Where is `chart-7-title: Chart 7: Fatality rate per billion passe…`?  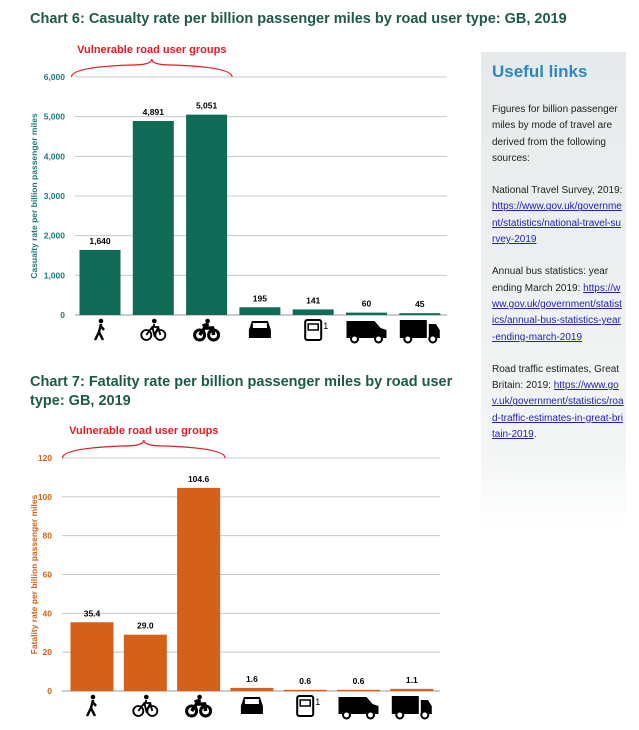
chart-7-title: Chart 7: Fatality rate per billion passe… is located at coordinates (241, 391).